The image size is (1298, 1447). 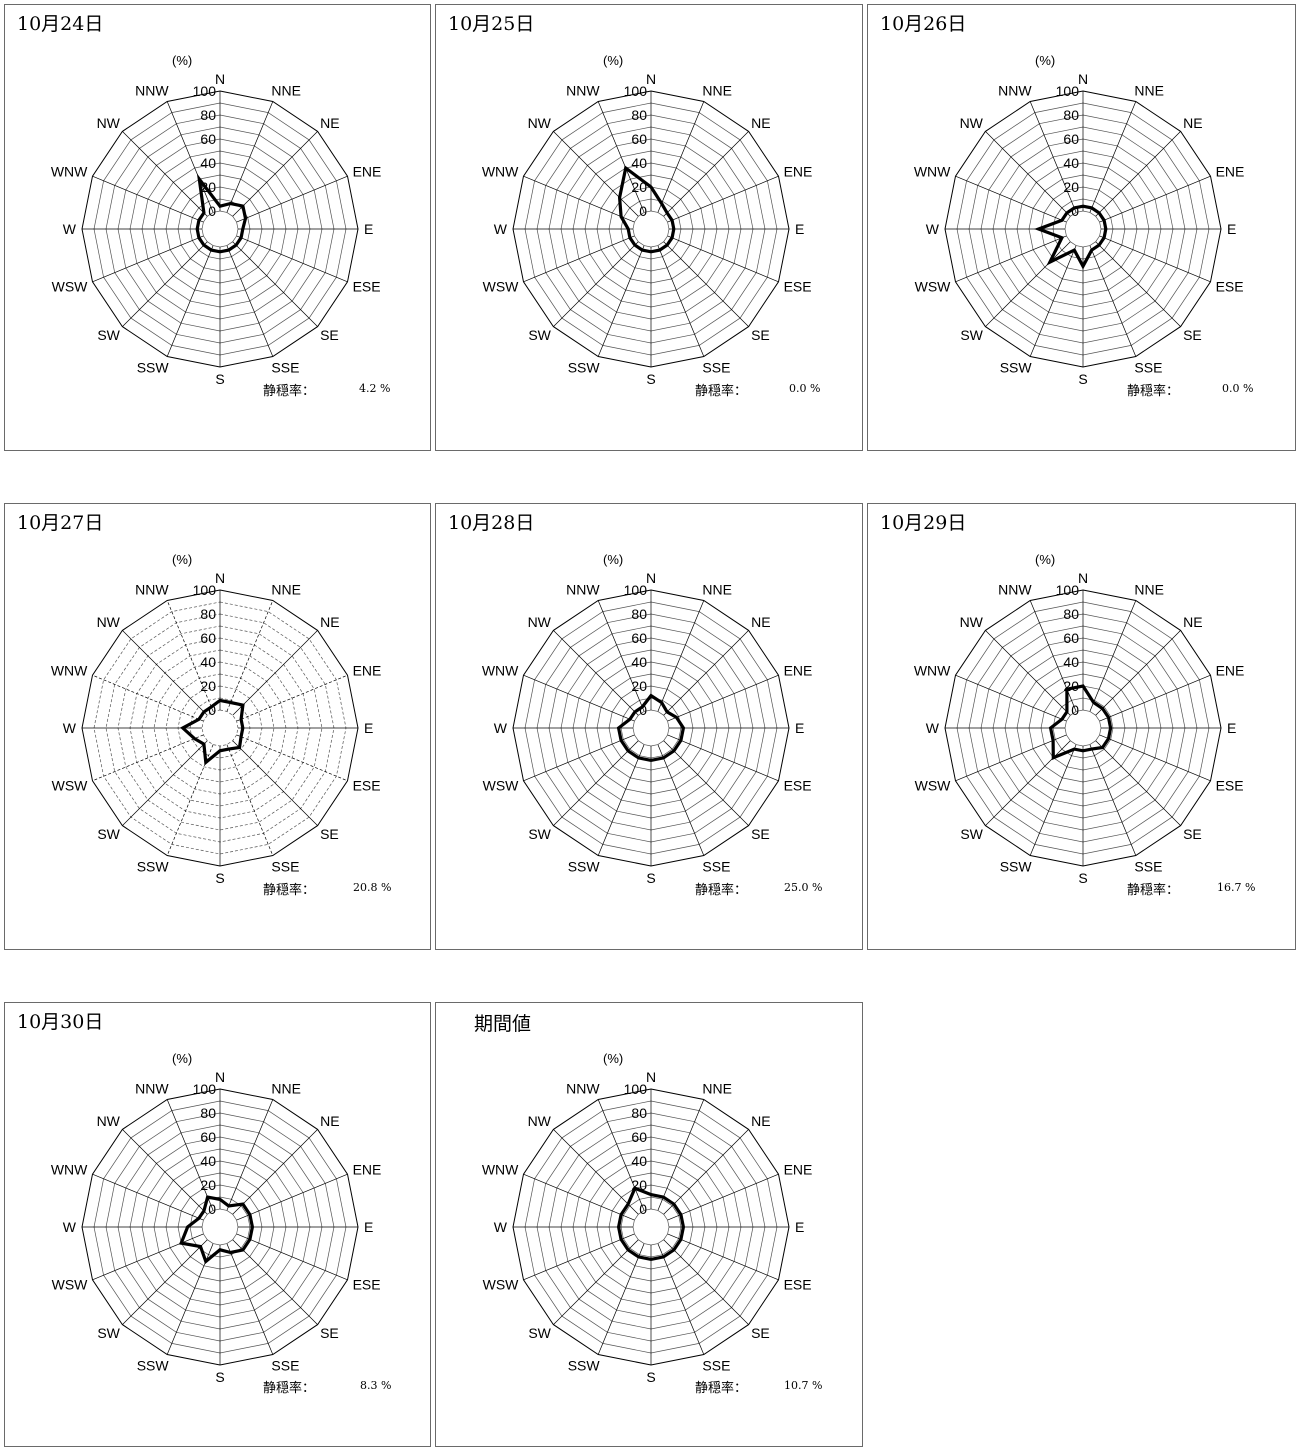 I want to click on calm-rate-value: 16.7 %, so click(x=1236, y=887).